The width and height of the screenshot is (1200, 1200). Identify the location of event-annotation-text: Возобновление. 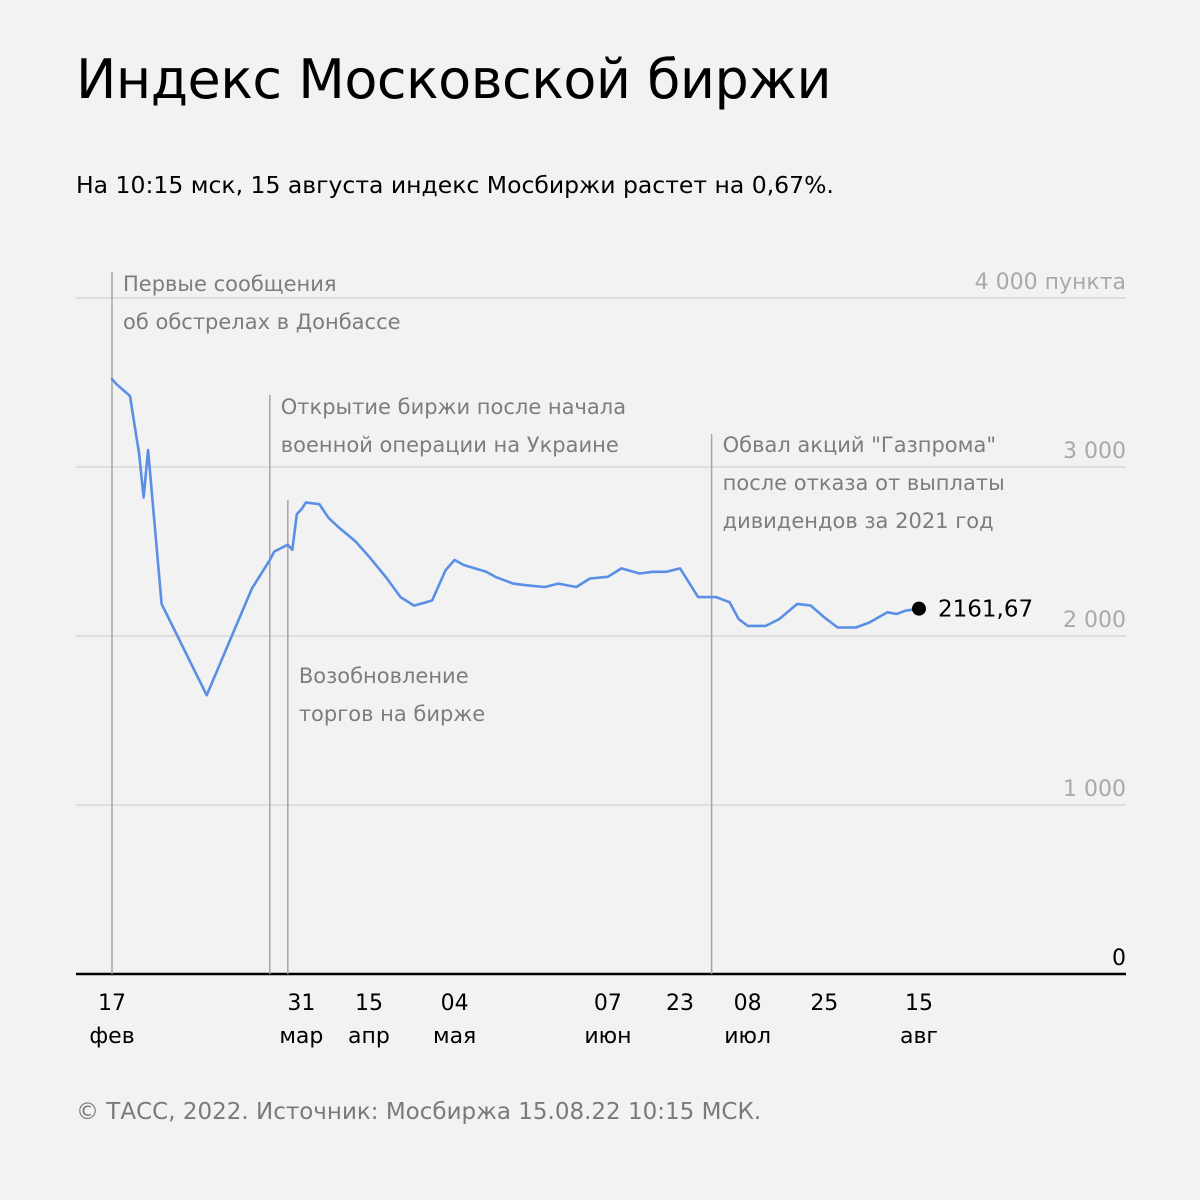
(384, 676).